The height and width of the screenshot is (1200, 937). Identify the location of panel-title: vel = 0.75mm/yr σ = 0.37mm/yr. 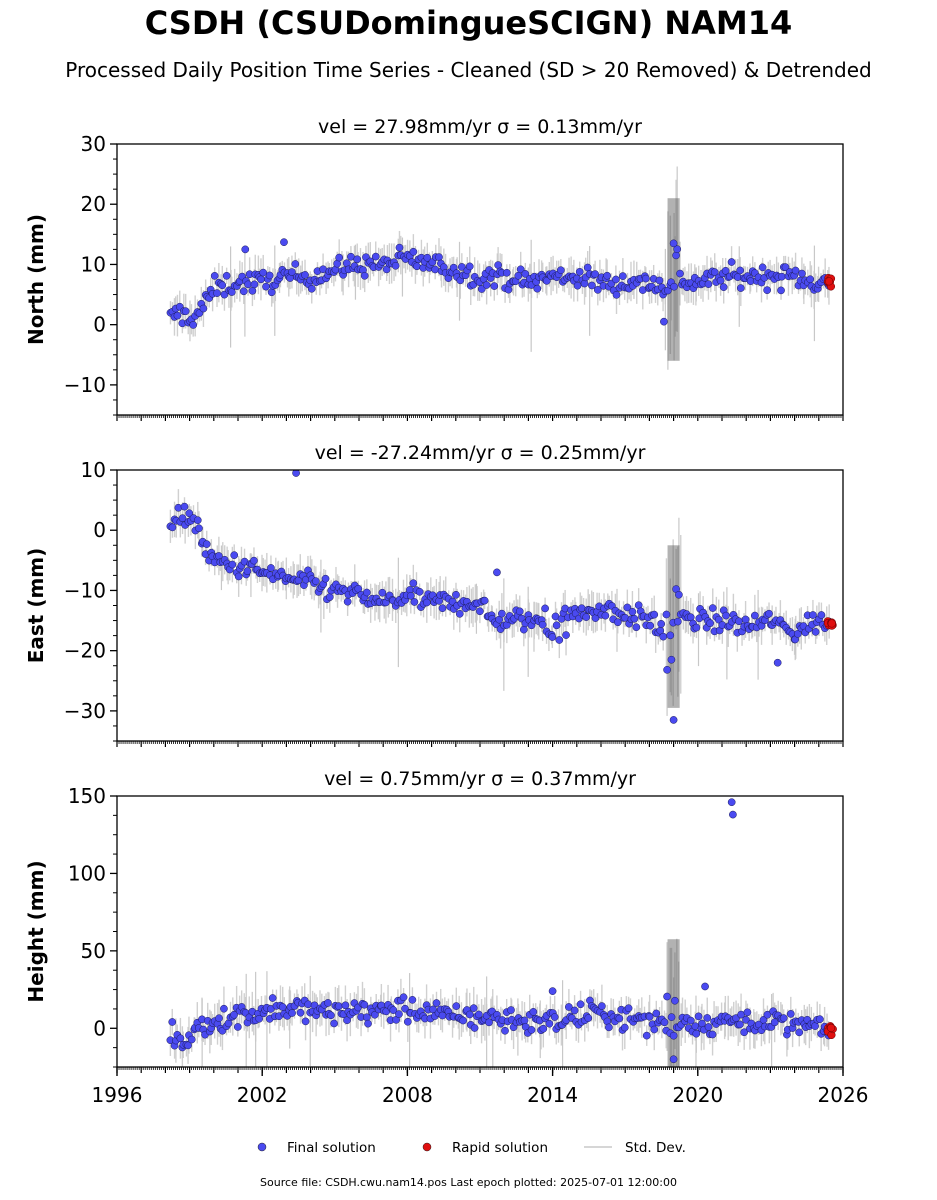
(480, 779).